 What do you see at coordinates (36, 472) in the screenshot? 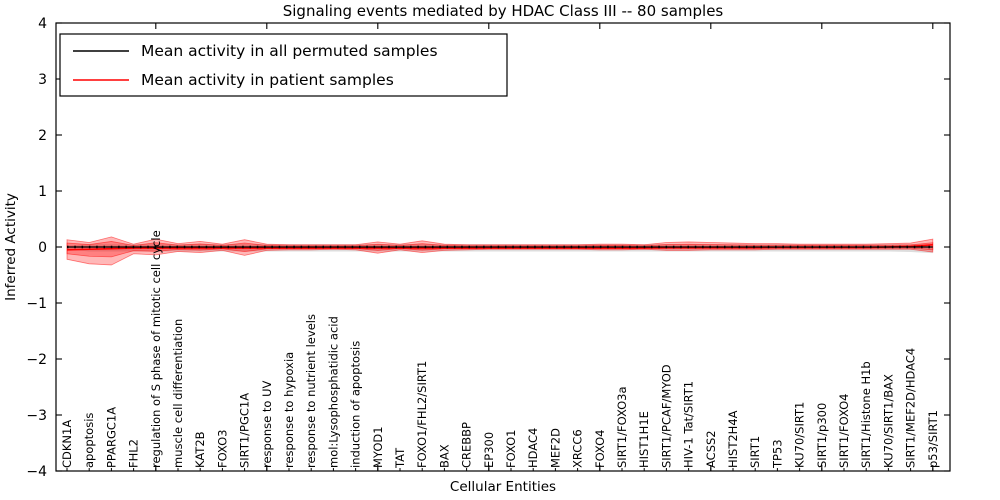
I see `y-tick-label: −4` at bounding box center [36, 472].